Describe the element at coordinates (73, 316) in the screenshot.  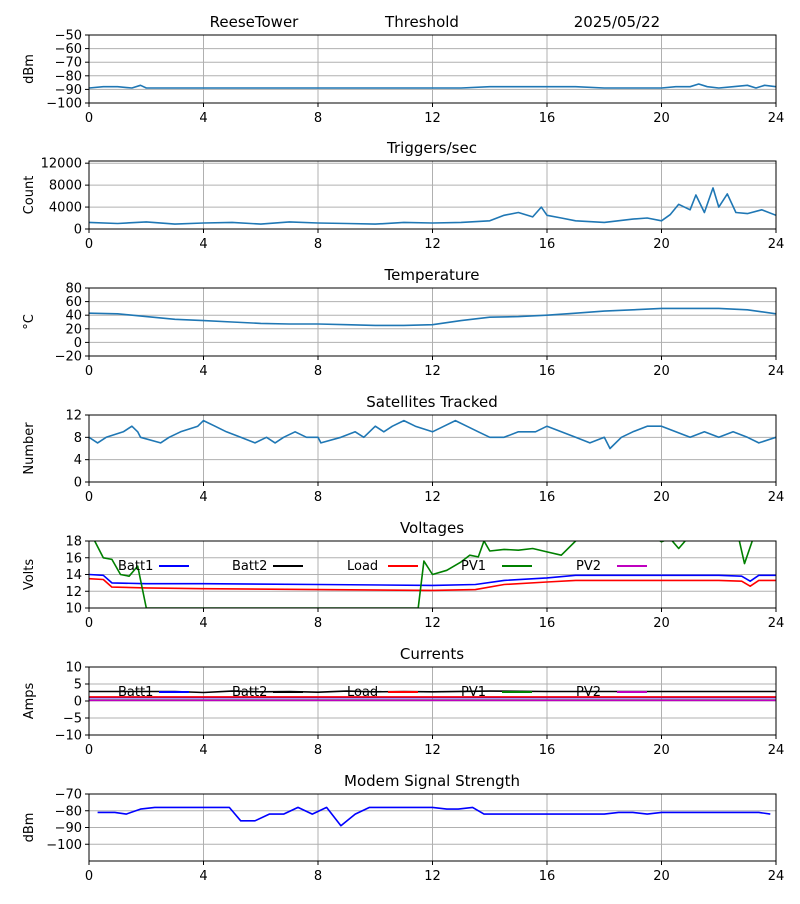
I see `y-tick-label: 40` at that location.